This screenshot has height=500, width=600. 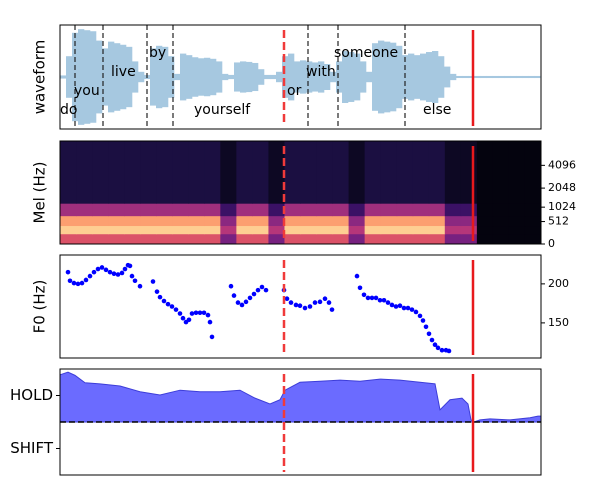 I want to click on word-label: or, so click(x=294, y=91).